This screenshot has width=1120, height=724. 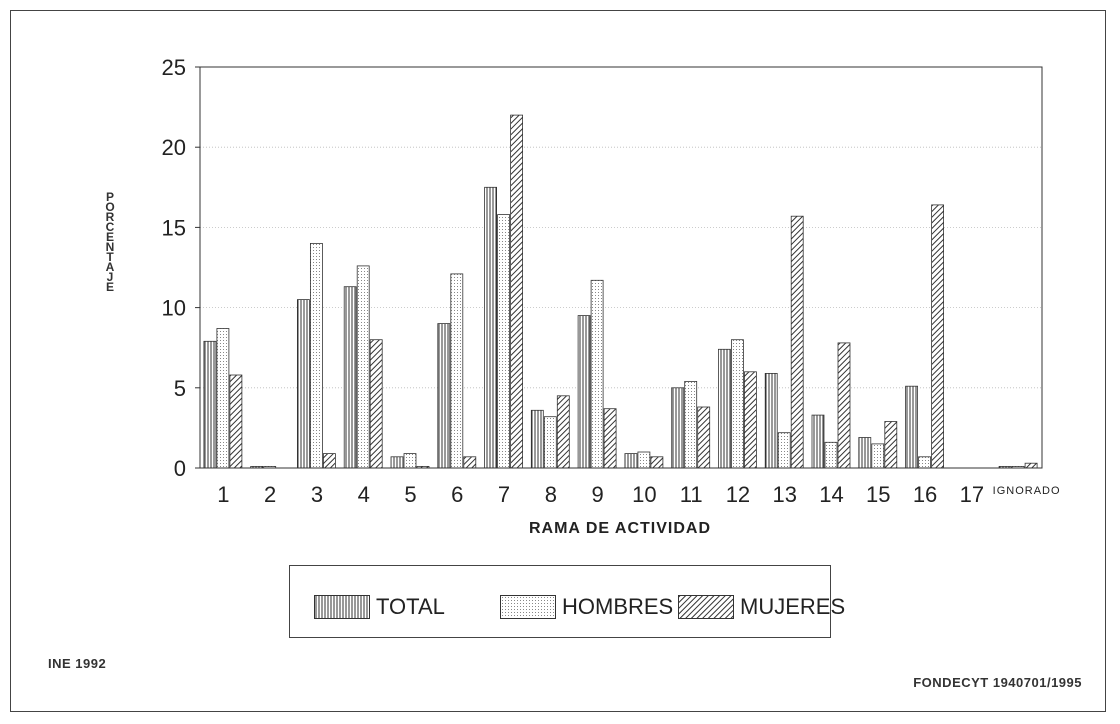 What do you see at coordinates (644, 494) in the screenshot?
I see `x-tick-label: 10` at bounding box center [644, 494].